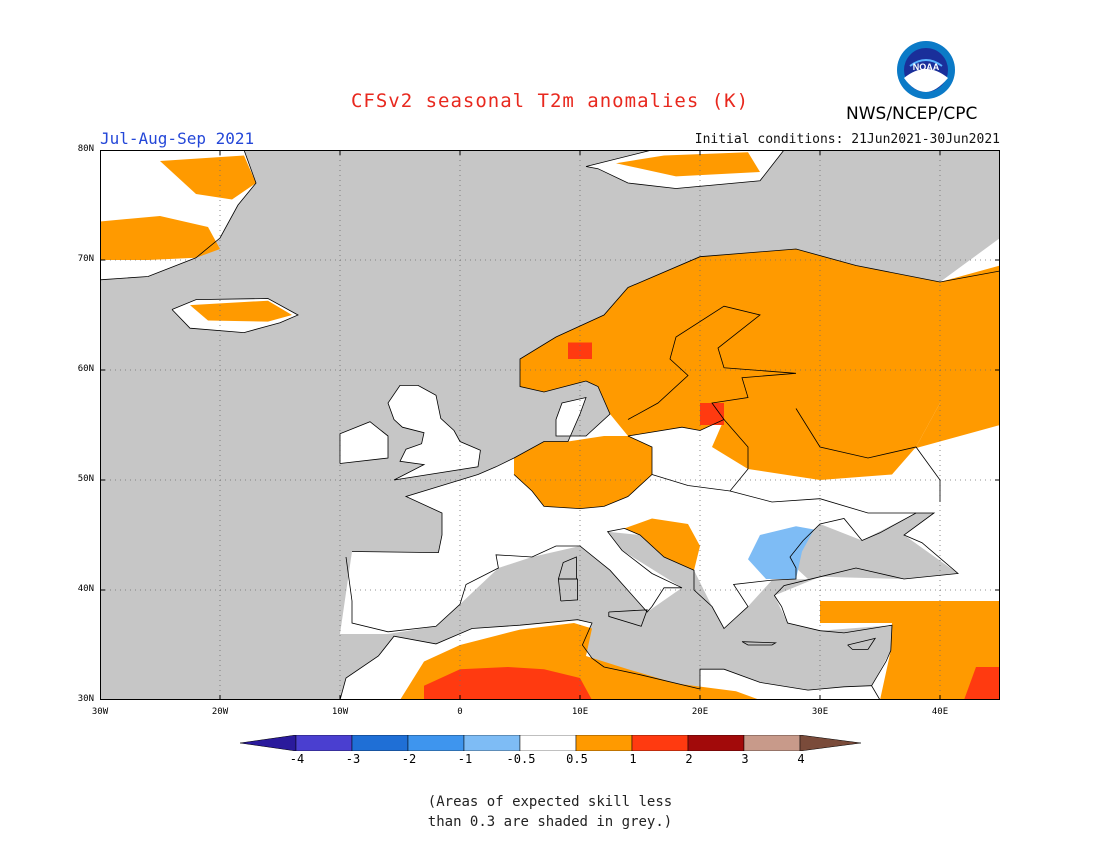  What do you see at coordinates (688, 164) in the screenshot?
I see `anomaly-svalbard` at bounding box center [688, 164].